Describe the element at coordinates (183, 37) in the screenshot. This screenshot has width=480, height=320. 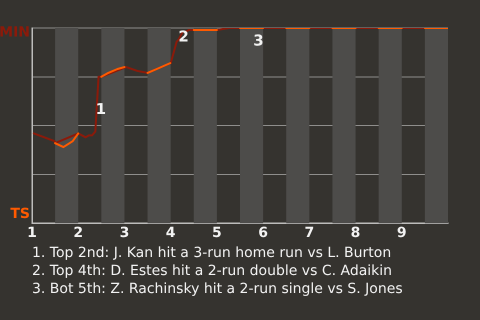
I see `annotation: 2` at that location.